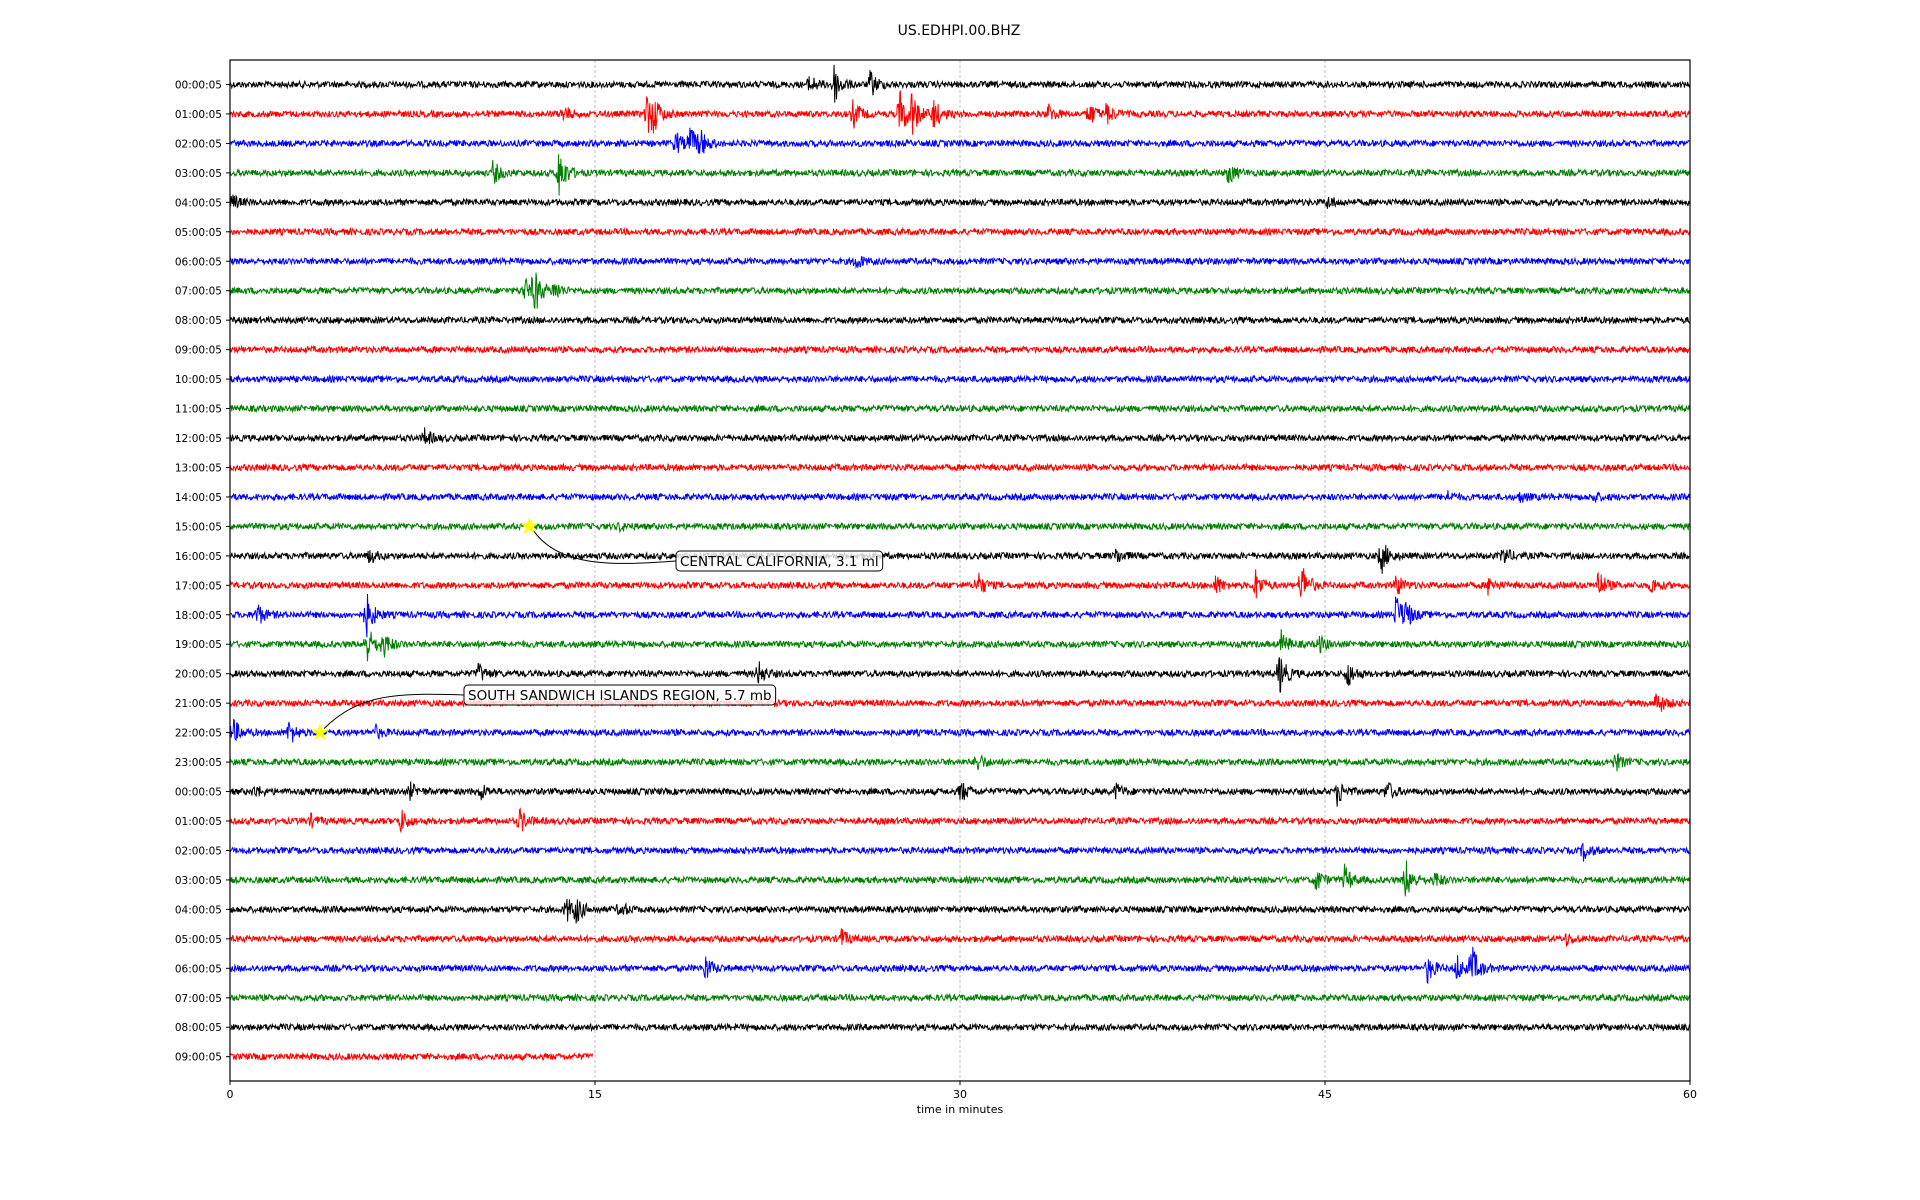 The width and height of the screenshot is (1920, 1200). What do you see at coordinates (198, 616) in the screenshot?
I see `y-tick-label: 18:00:05` at bounding box center [198, 616].